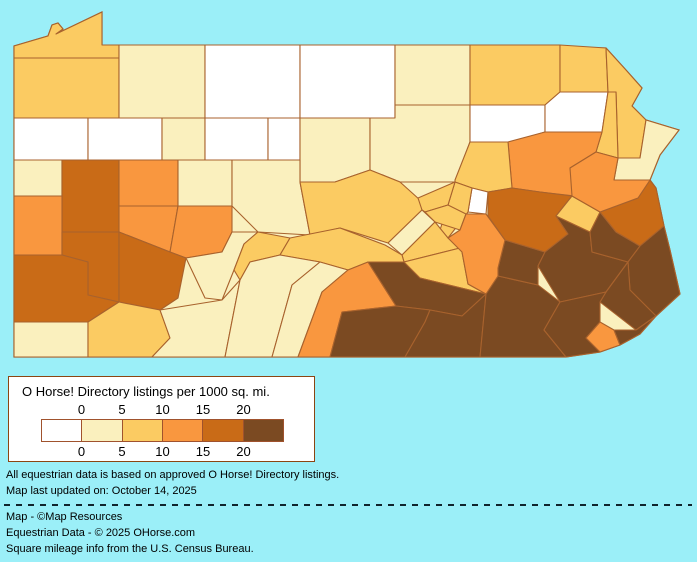 Image resolution: width=697 pixels, height=562 pixels. Describe the element at coordinates (236, 139) in the screenshot. I see `county-elk` at that location.